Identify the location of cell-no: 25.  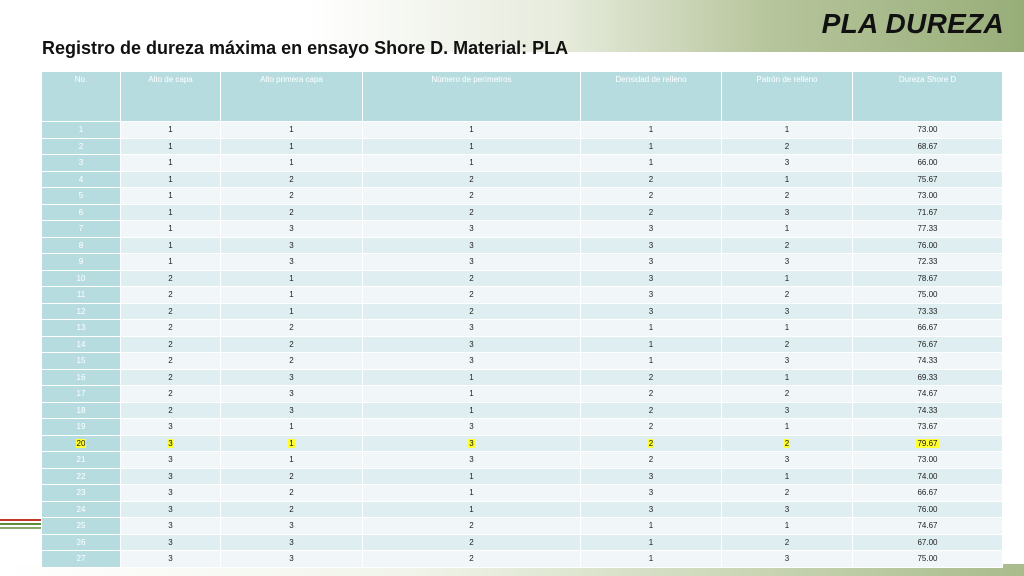
(81, 526).